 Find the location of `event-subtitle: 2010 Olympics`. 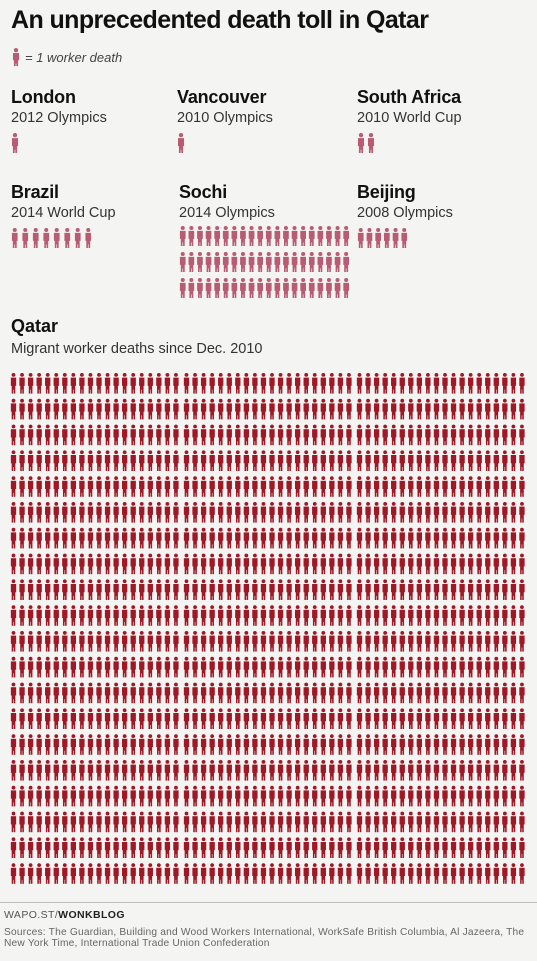

event-subtitle: 2010 Olympics is located at coordinates (225, 118).